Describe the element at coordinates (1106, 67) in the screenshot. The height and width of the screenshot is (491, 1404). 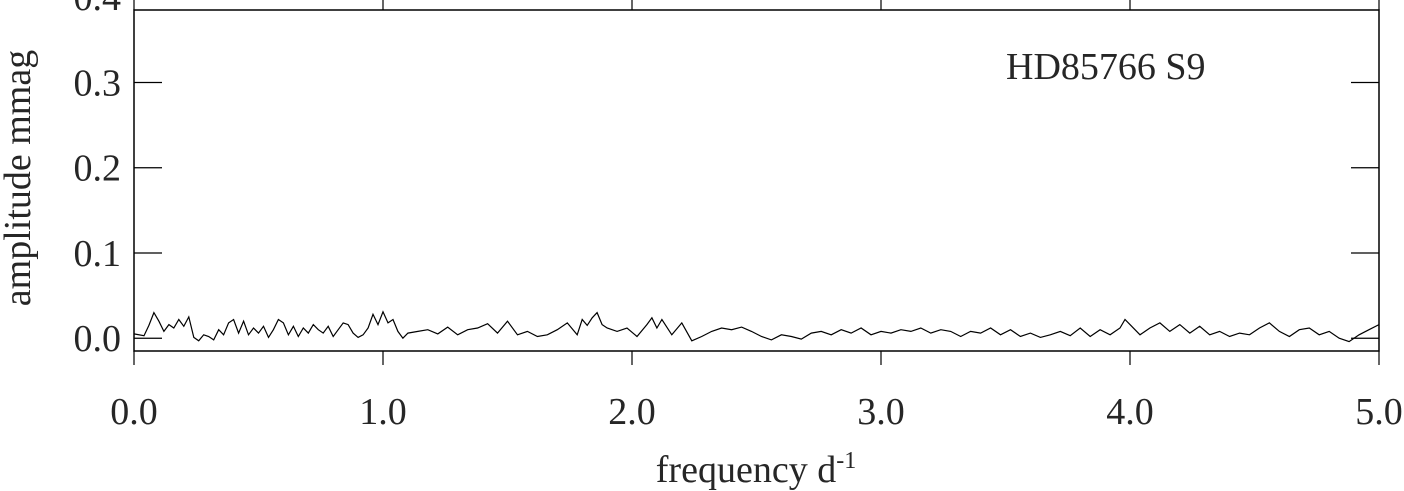
I see `star-annotation: HD85766 S9` at that location.